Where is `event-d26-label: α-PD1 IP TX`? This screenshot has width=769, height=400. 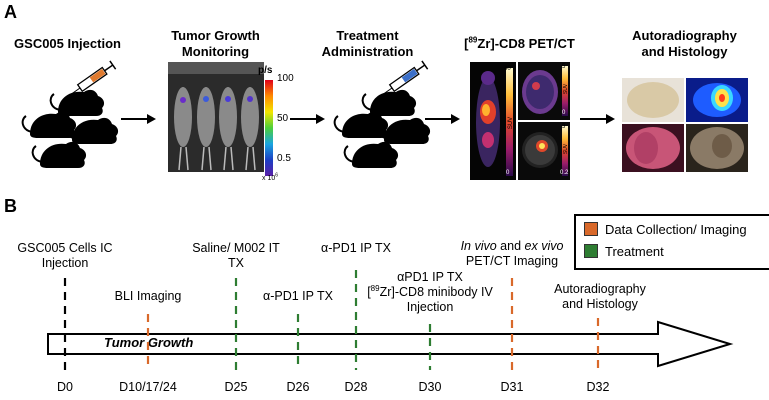 event-d26-label: α-PD1 IP TX is located at coordinates (298, 296).